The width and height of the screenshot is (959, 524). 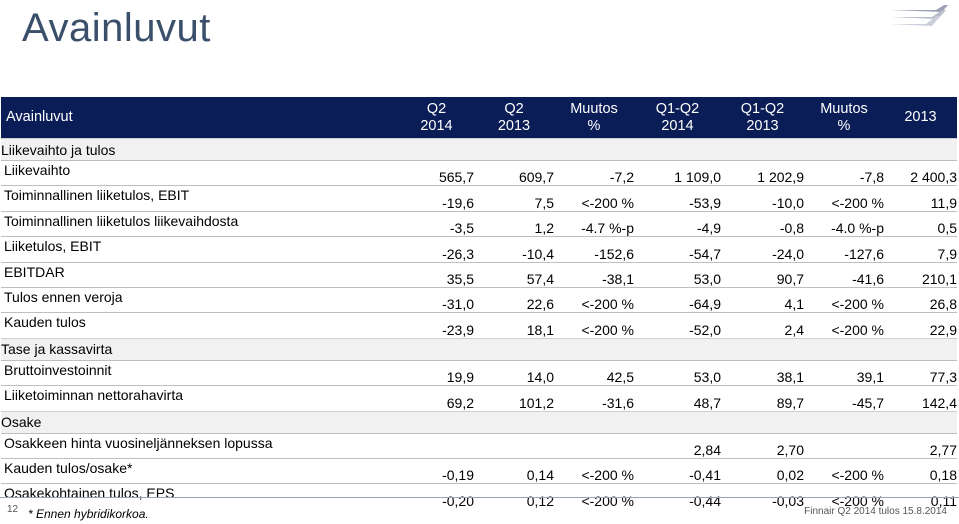 I want to click on table-cell: -45,7, so click(x=844, y=398).